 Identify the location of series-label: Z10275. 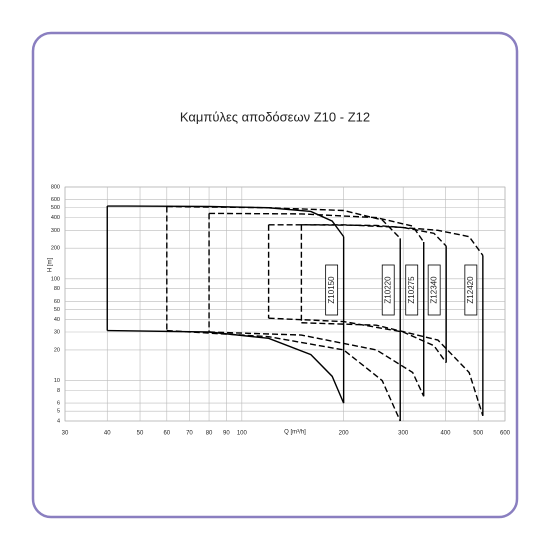
(411, 290).